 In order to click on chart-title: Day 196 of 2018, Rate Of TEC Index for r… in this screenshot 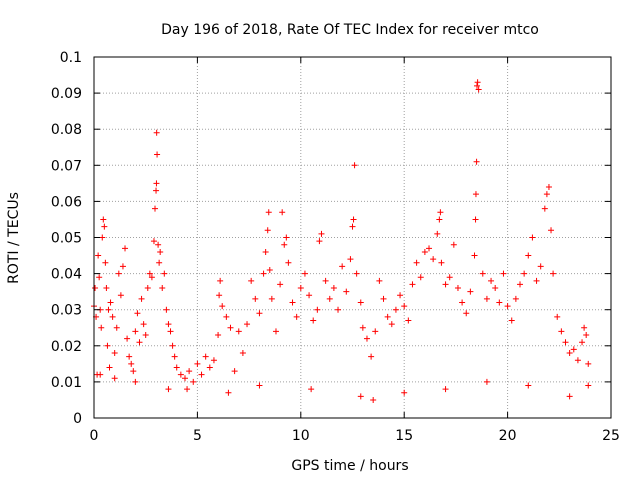, I will do `click(350, 30)`.